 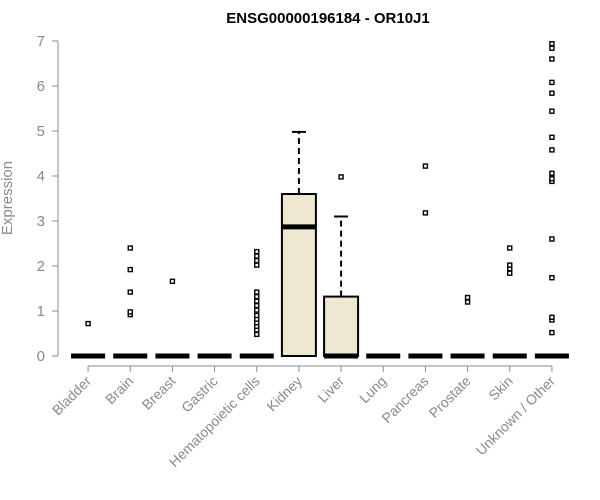 I want to click on y-tick-label: 5, so click(x=41, y=131).